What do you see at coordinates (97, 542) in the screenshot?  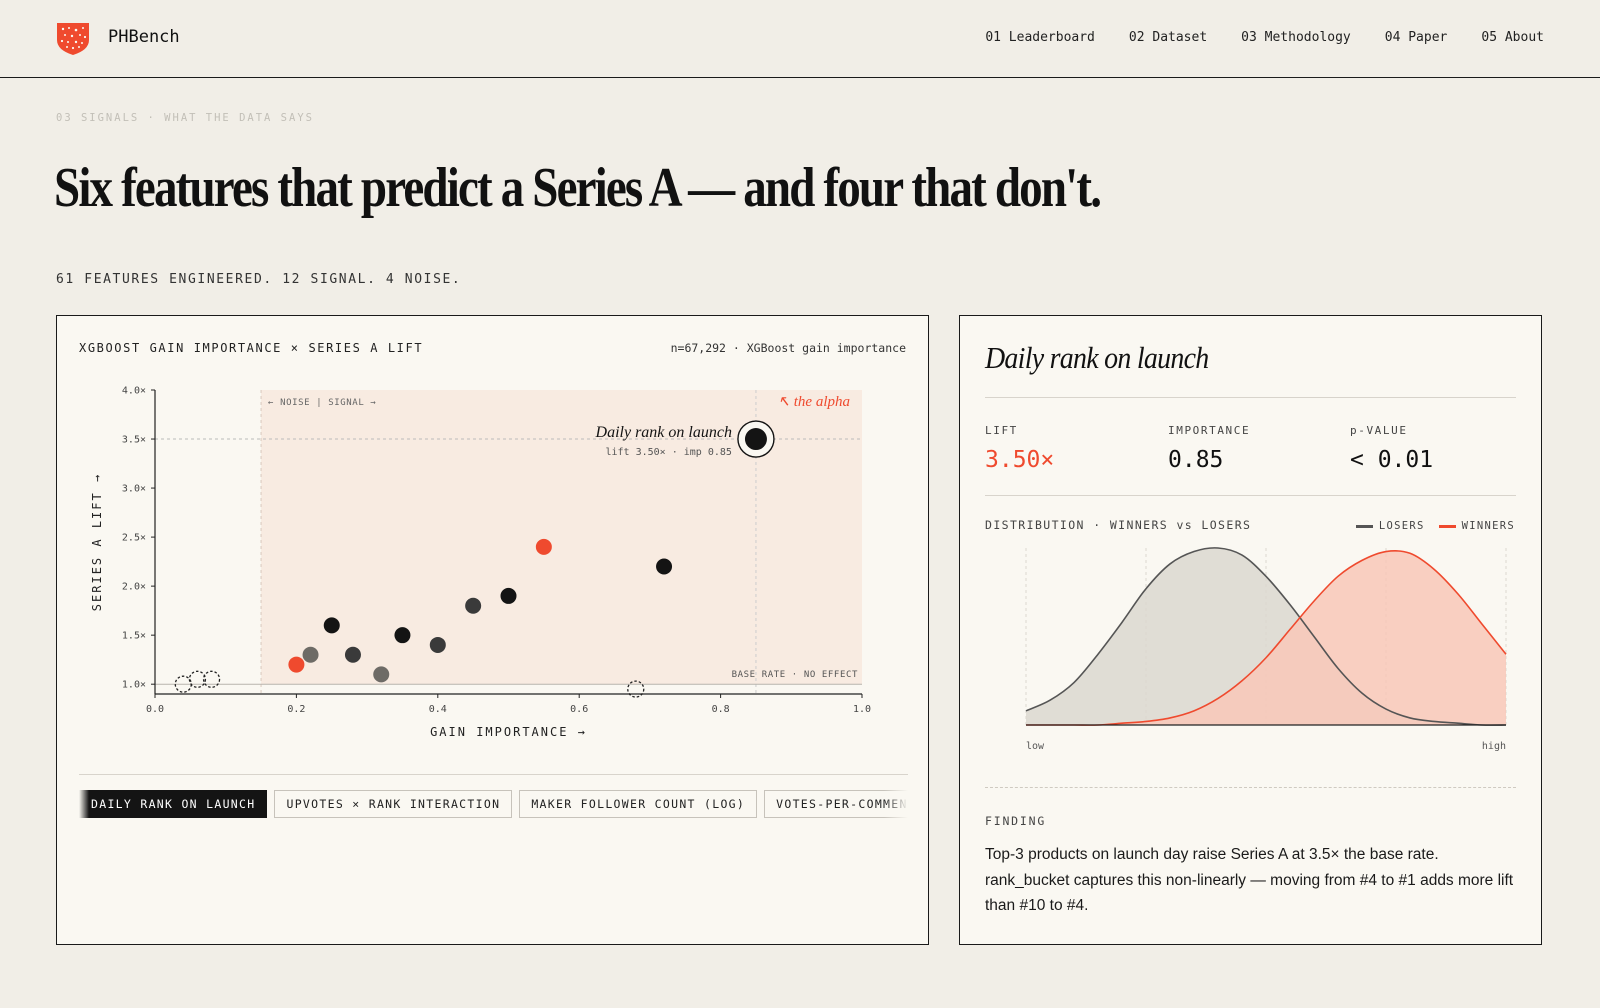 I see `y-axis-label: SERIES A LIFT →` at bounding box center [97, 542].